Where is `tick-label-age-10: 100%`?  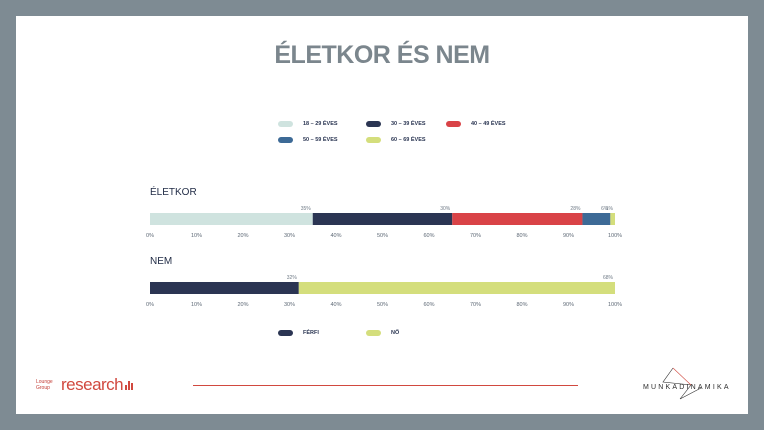 tick-label-age-10: 100% is located at coordinates (615, 236).